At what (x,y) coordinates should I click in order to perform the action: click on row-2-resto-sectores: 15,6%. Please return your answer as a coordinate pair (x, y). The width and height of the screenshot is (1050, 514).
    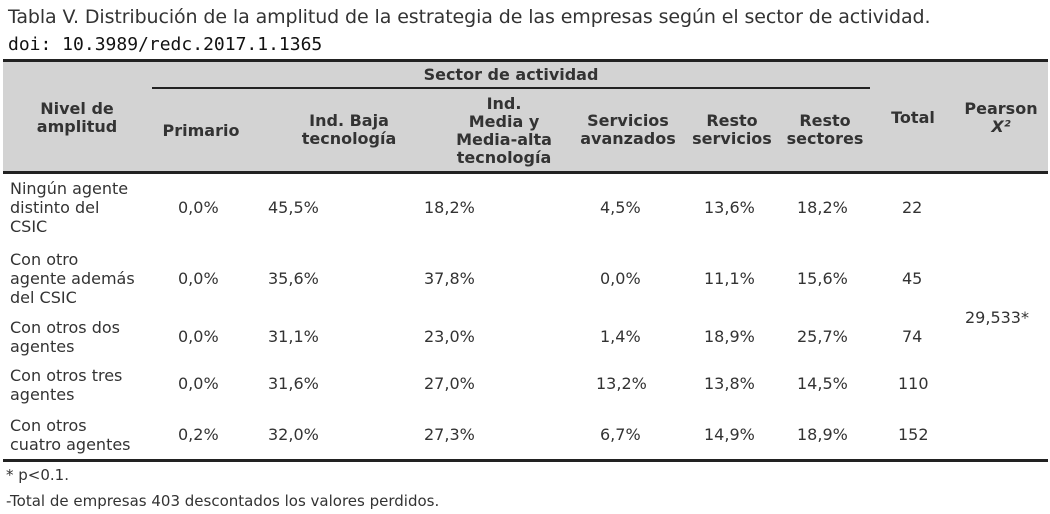
    Looking at the image, I should click on (822, 278).